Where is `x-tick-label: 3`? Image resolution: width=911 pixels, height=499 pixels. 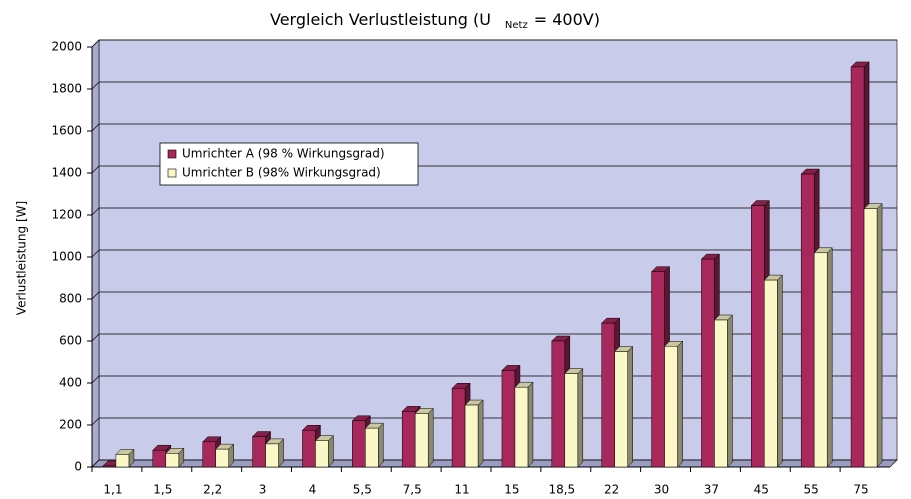
x-tick-label: 3 is located at coordinates (263, 490).